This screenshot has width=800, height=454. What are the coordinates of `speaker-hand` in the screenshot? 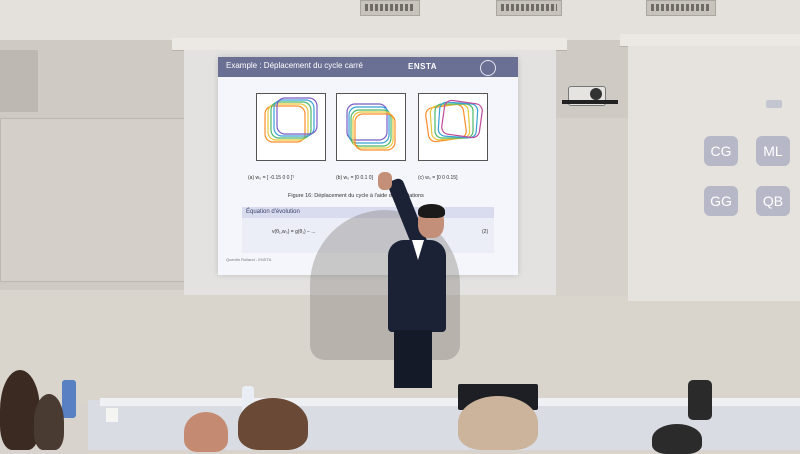 It's located at (385, 181).